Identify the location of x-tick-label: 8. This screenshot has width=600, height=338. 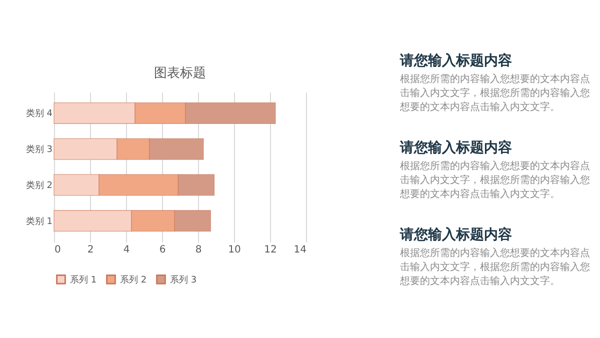
(198, 250).